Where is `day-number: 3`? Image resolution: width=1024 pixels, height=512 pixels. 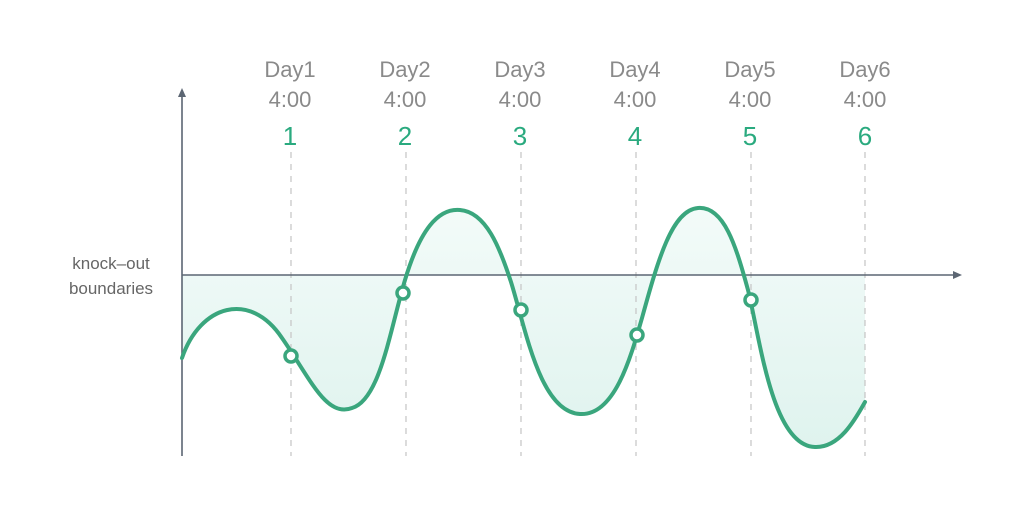 day-number: 3 is located at coordinates (520, 136).